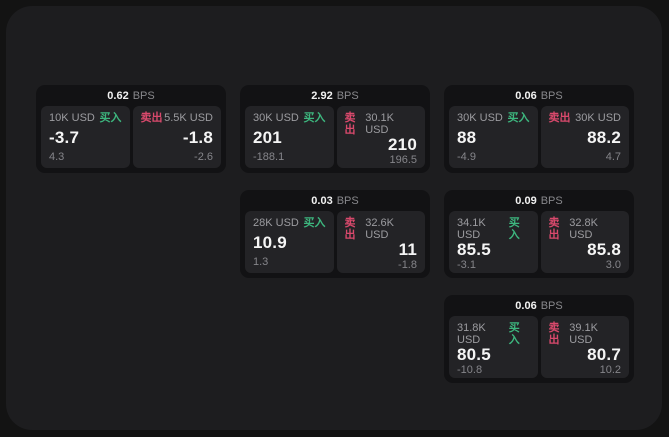 Image resolution: width=669 pixels, height=437 pixels. Describe the element at coordinates (471, 229) in the screenshot. I see `buy-amount: 34.1K USD` at that location.